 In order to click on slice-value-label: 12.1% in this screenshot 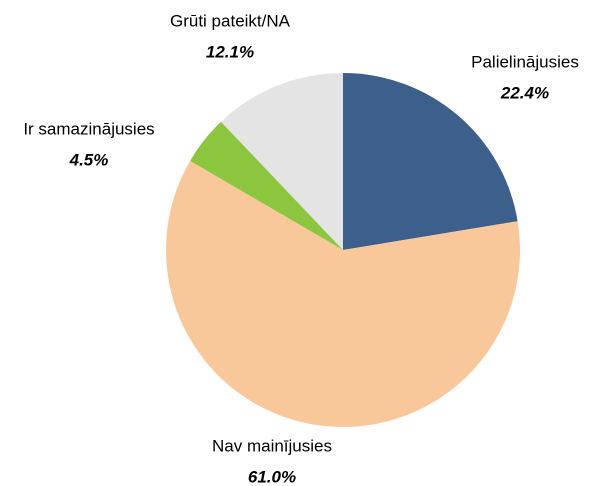, I will do `click(230, 51)`.